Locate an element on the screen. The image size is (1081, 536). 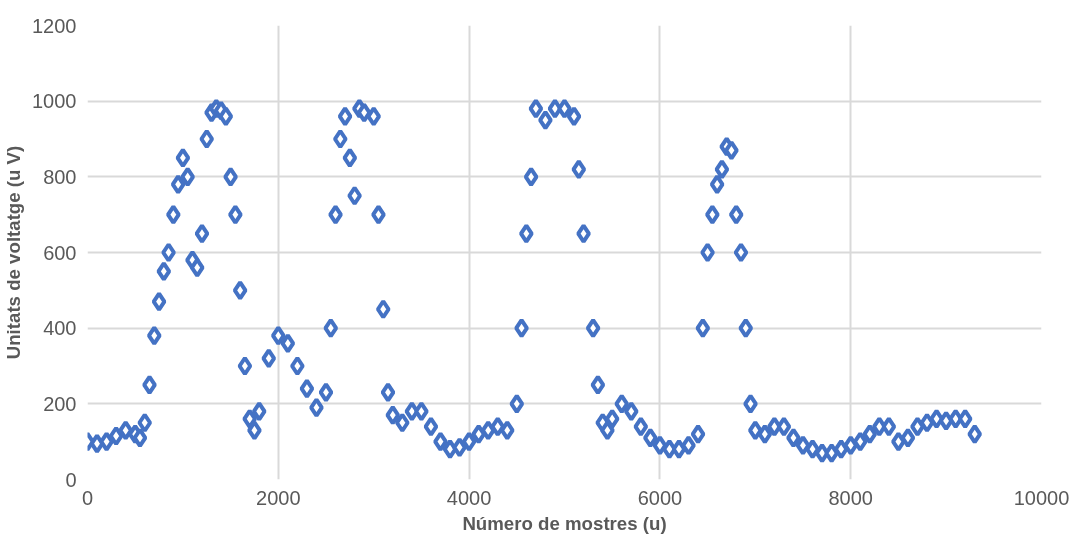
y-tick-label: 800 is located at coordinates (60, 176).